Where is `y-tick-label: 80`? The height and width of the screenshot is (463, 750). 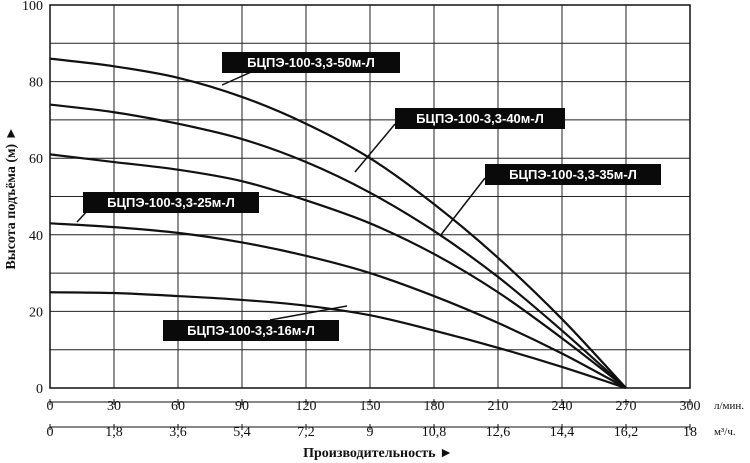
y-tick-label: 80 is located at coordinates (36, 83).